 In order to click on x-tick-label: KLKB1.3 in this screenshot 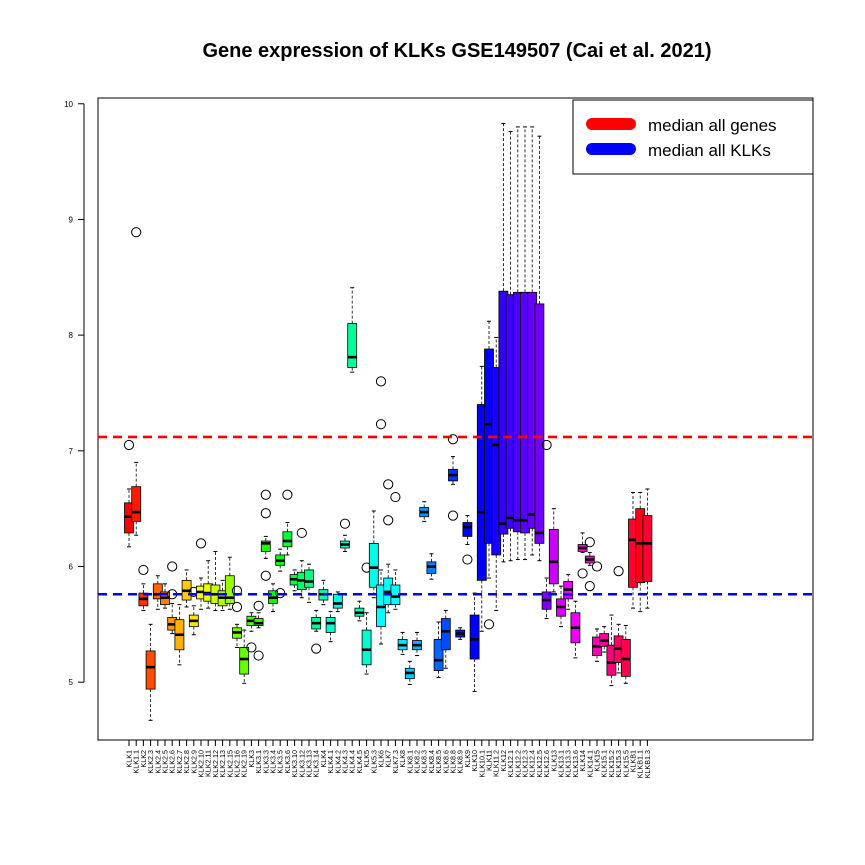, I will do `click(647, 764)`.